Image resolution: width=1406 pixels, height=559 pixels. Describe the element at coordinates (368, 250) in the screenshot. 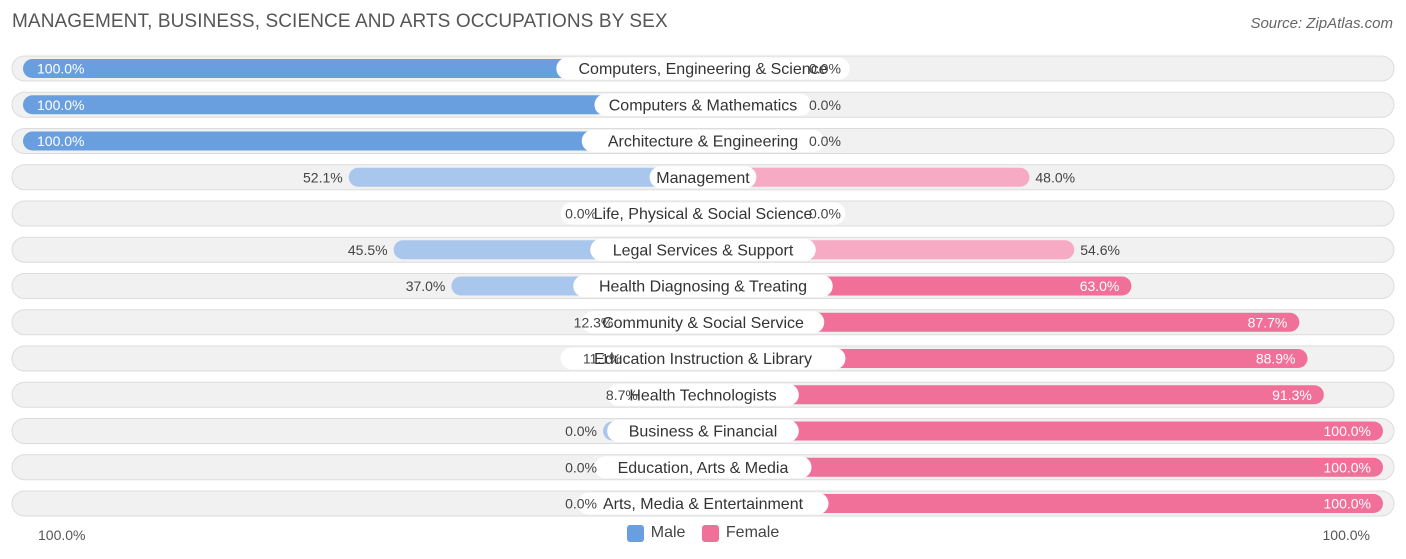

I see `value-label-male: 45.5%` at that location.